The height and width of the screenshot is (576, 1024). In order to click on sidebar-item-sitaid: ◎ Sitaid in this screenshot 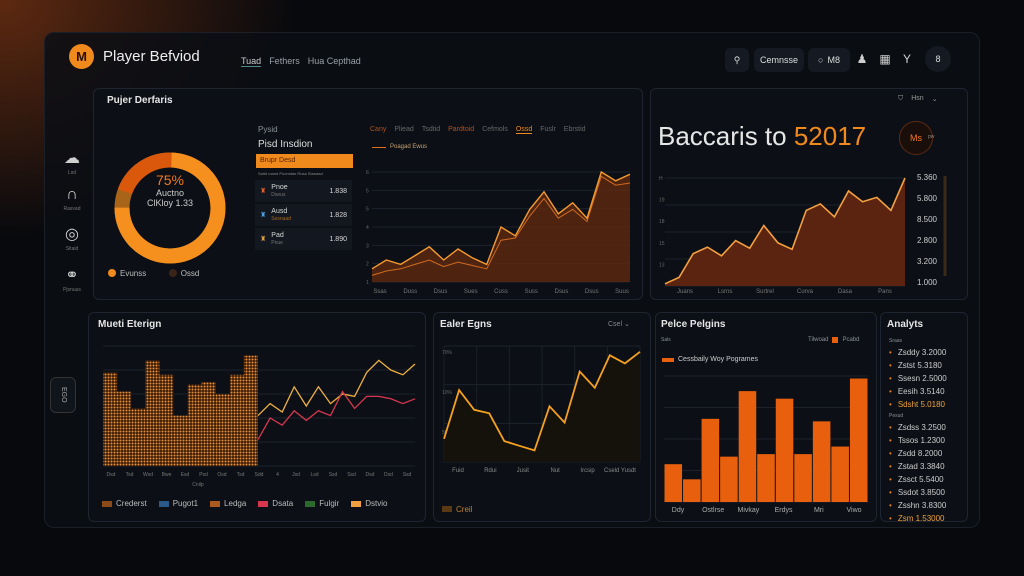, I will do `click(72, 238)`.